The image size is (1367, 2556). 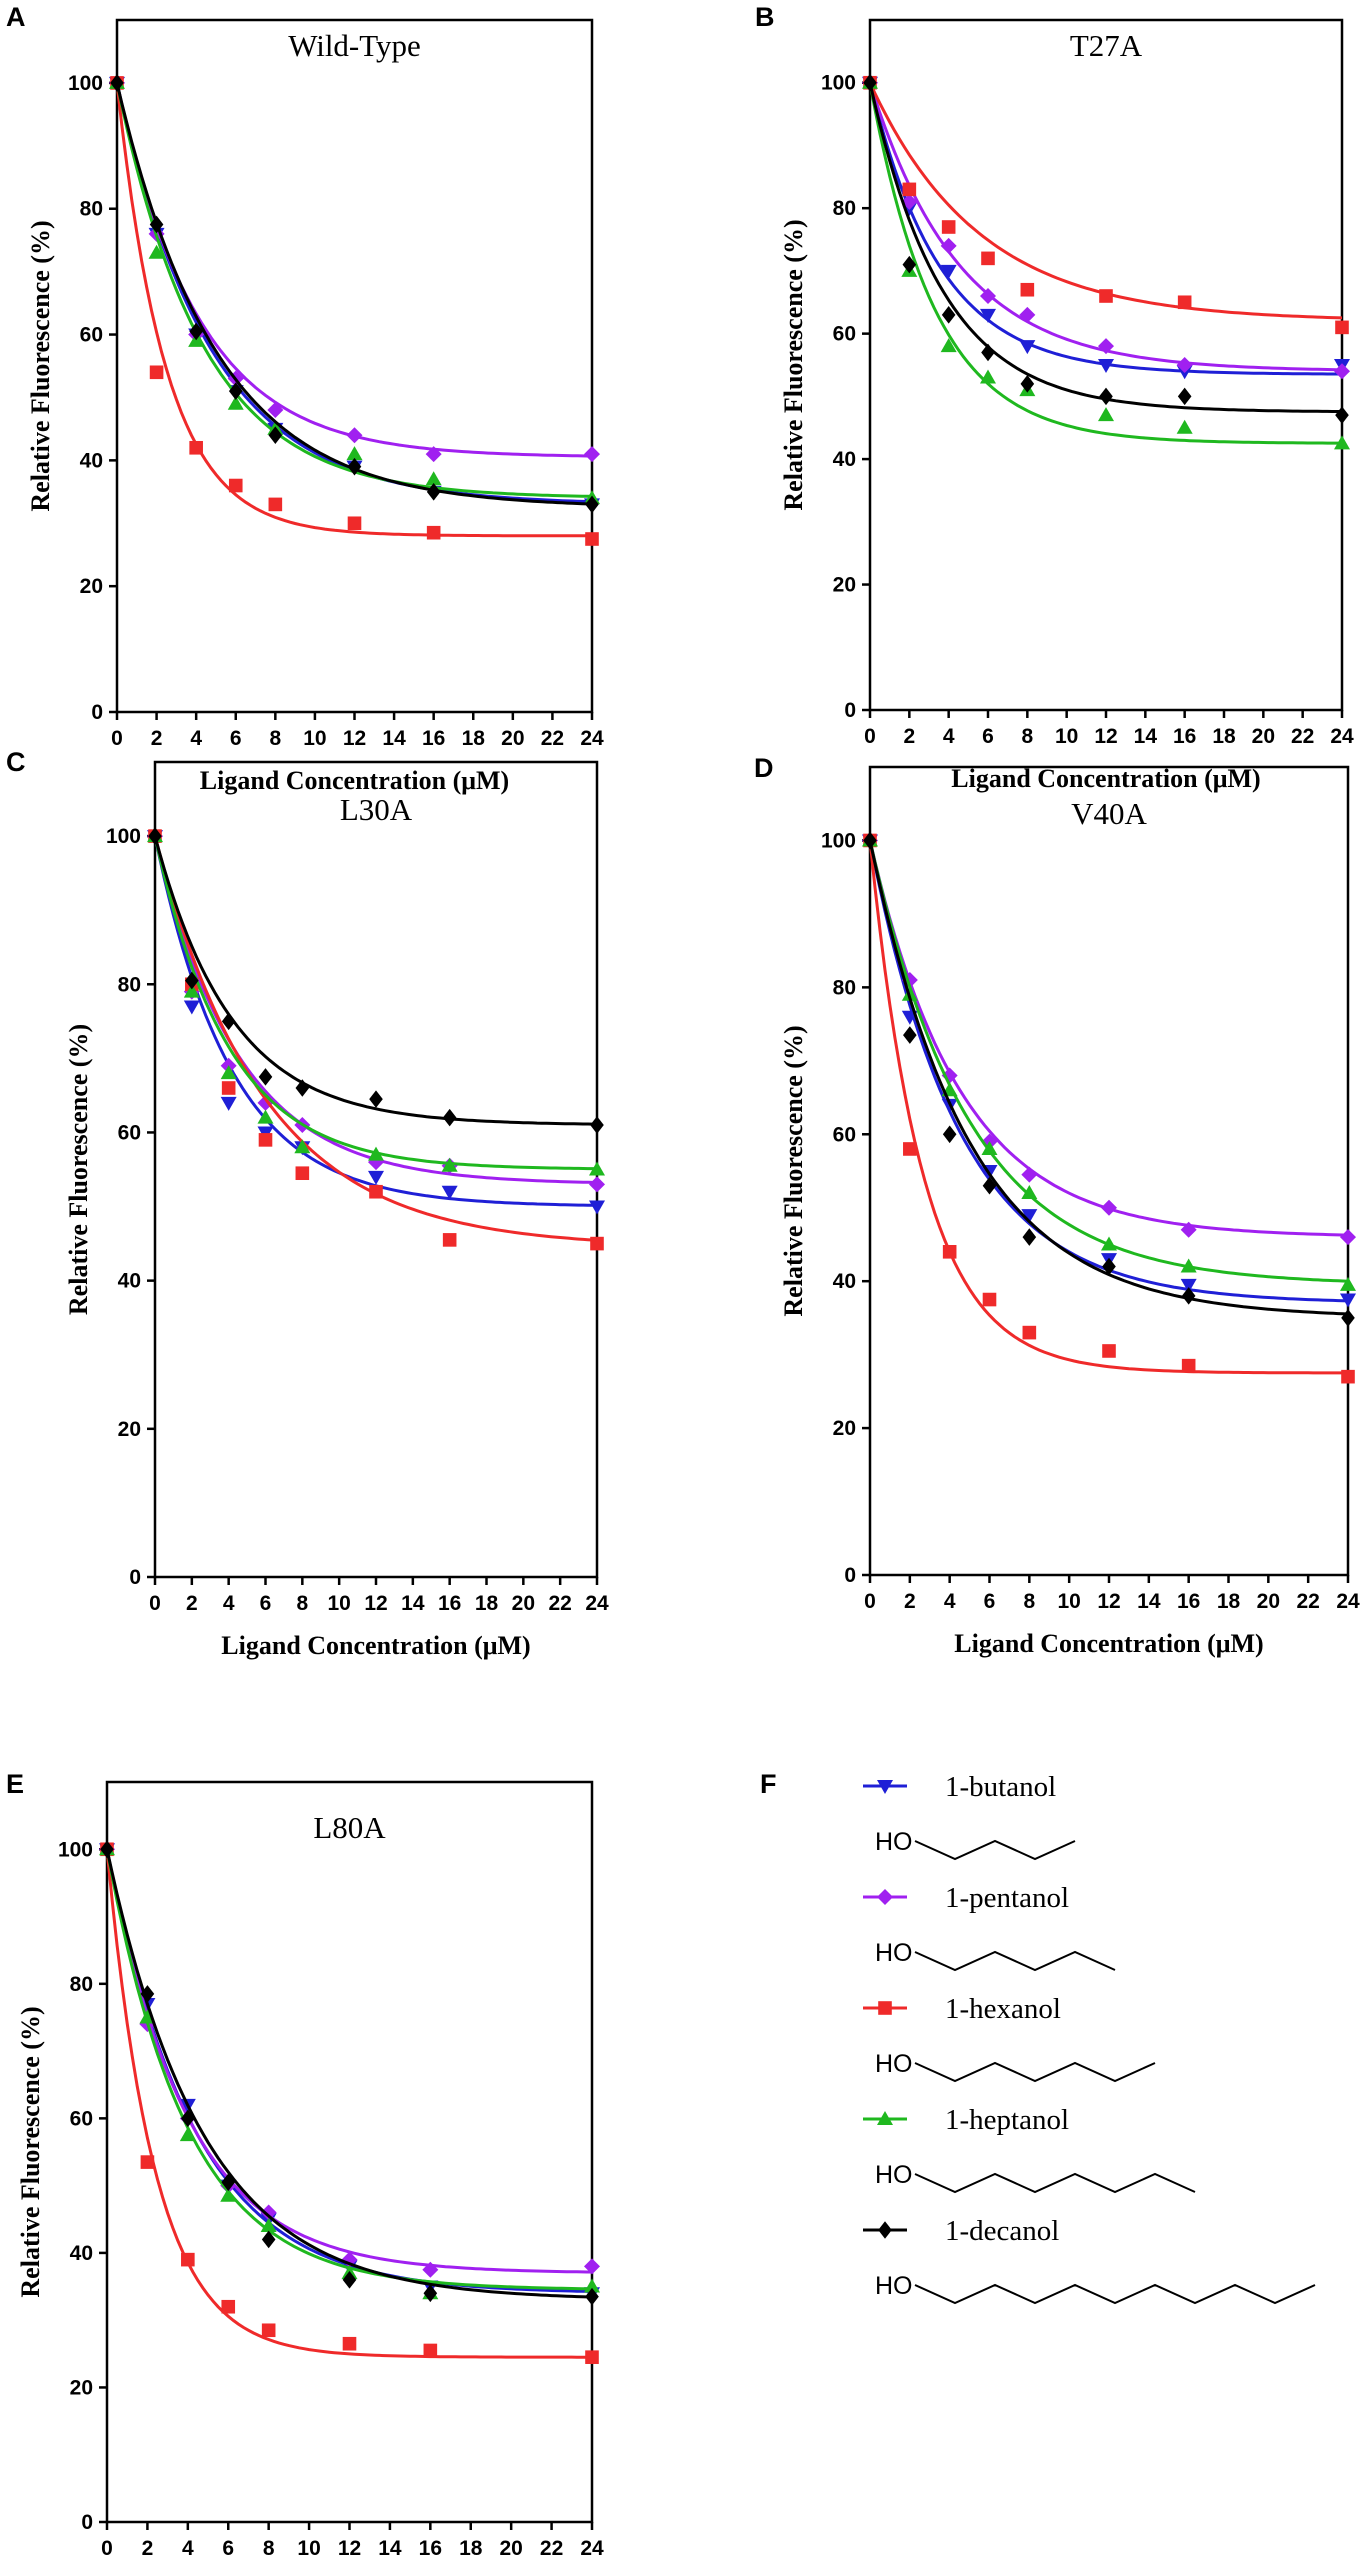 What do you see at coordinates (559, 1603) in the screenshot?
I see `x-tick-label: 22` at bounding box center [559, 1603].